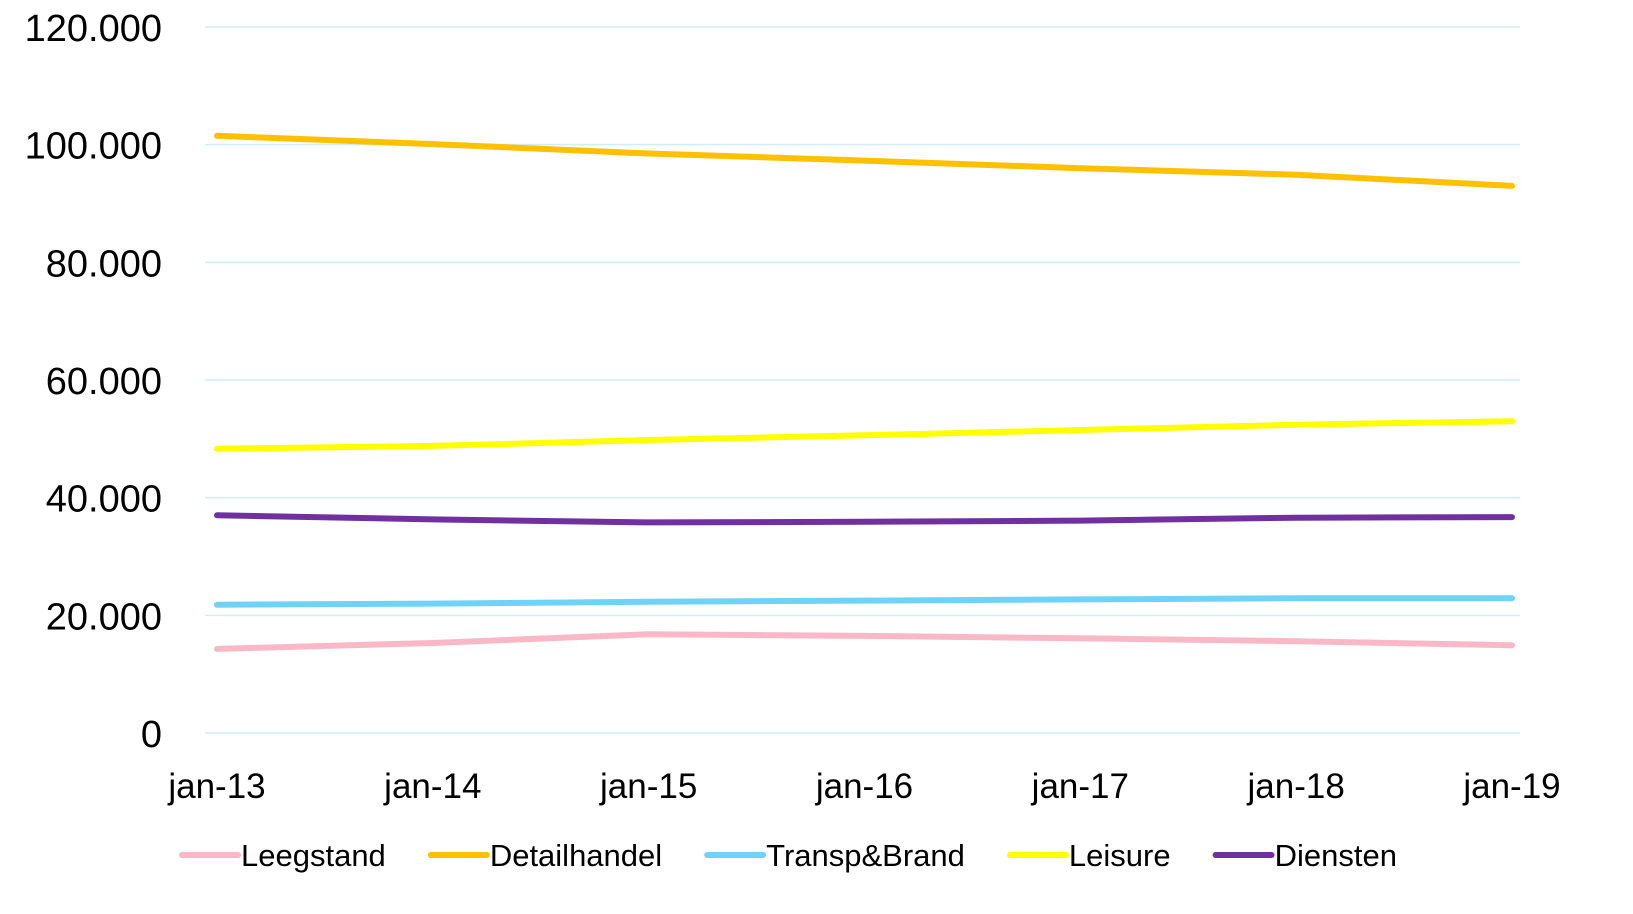  I want to click on x-tick-label: jan-14, so click(432, 786).